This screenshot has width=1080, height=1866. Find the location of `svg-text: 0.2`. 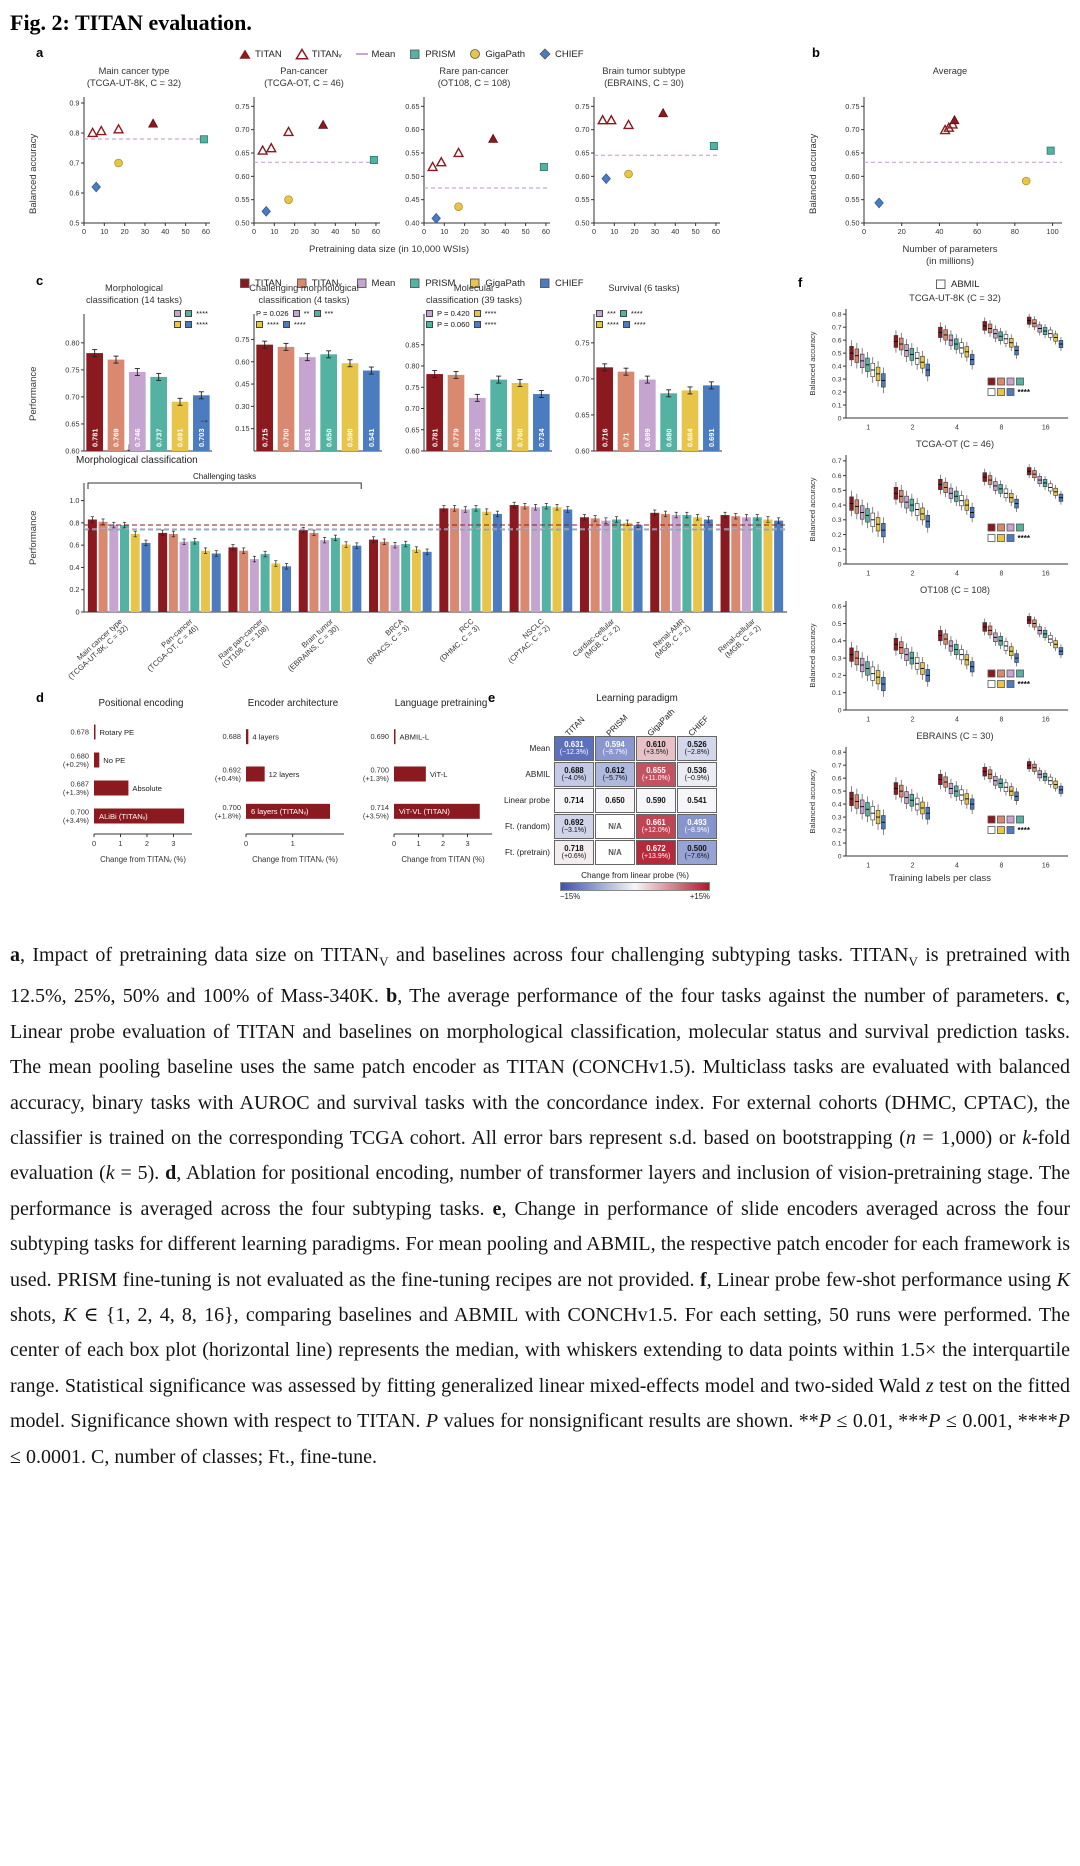

svg-text: 0.2 is located at coordinates (837, 676).